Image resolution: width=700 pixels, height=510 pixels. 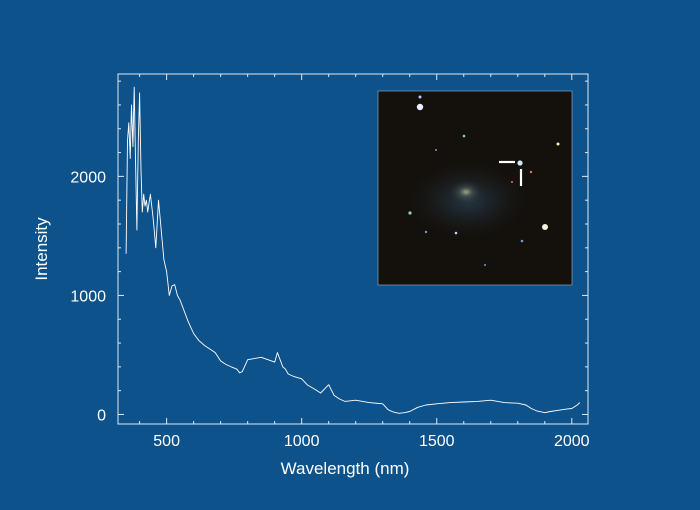 I want to click on y-tick-label: 0, so click(x=101, y=415).